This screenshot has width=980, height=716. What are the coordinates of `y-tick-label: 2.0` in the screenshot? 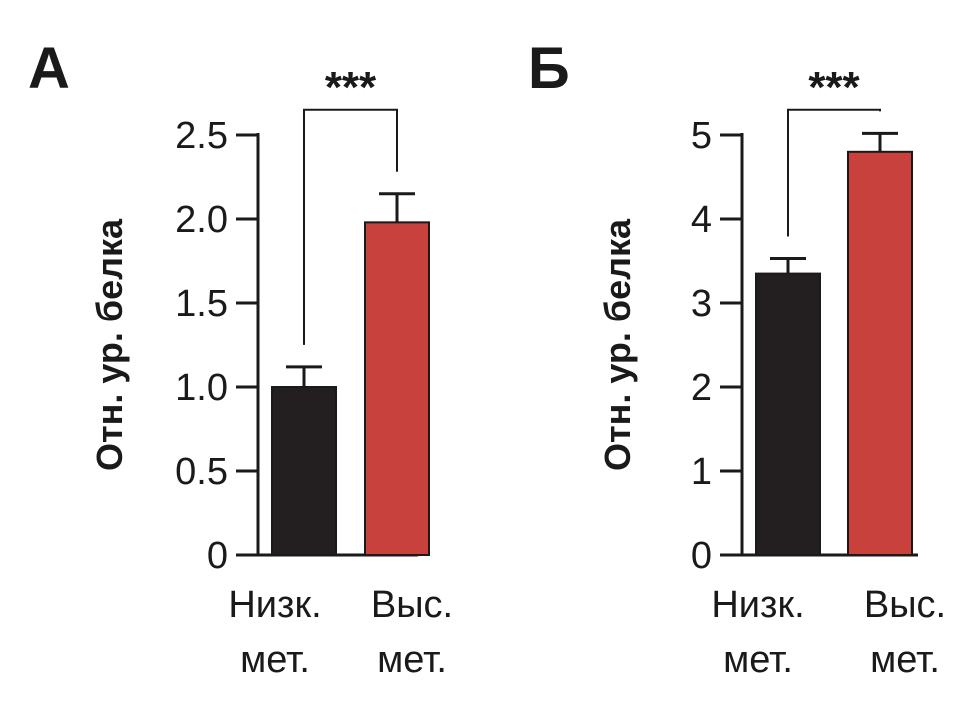 It's located at (201, 220).